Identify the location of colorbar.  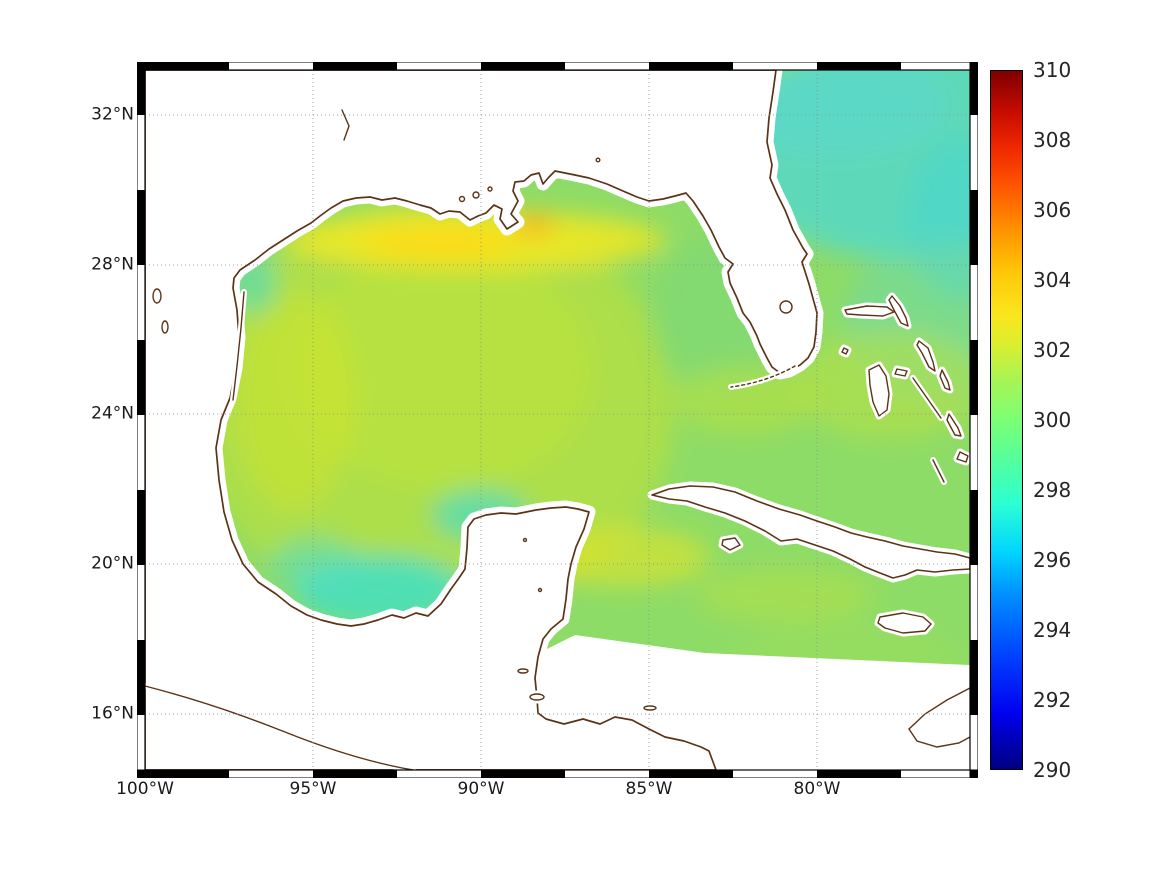
(1006, 420).